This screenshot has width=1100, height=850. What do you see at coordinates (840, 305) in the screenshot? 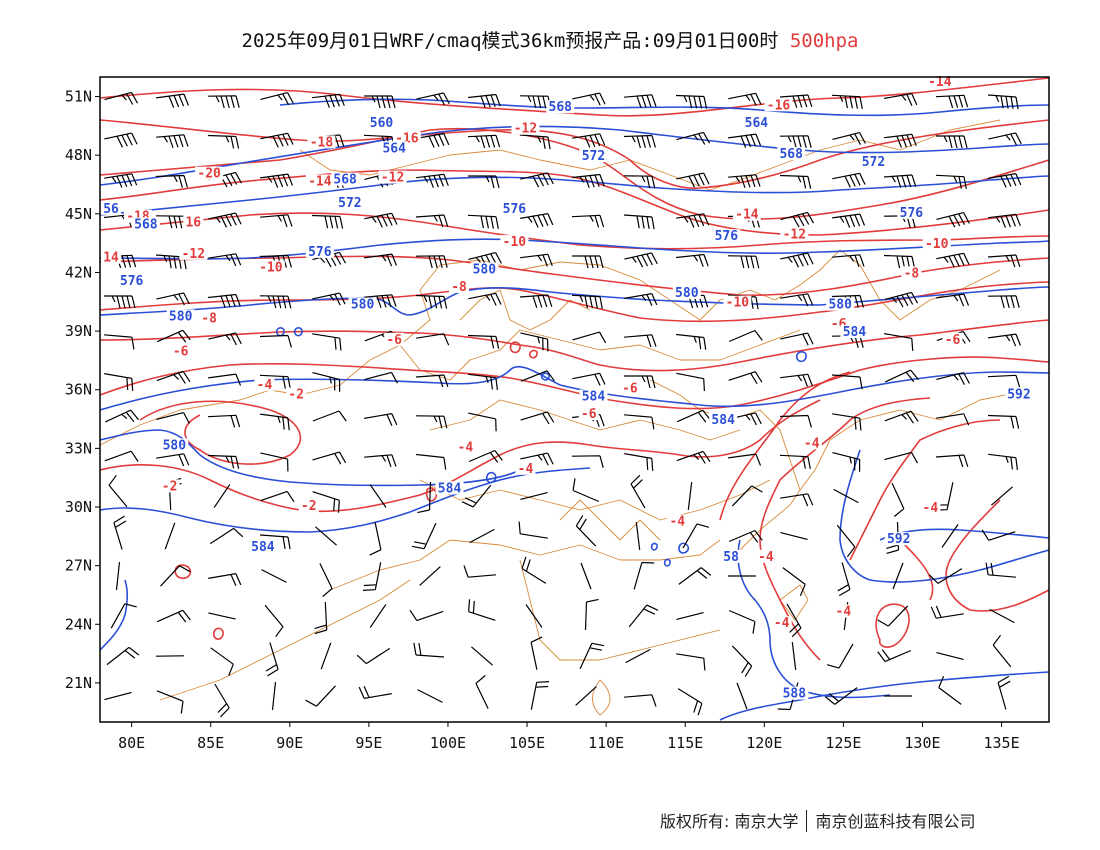
I see `geopotential-label: 580` at bounding box center [840, 305].